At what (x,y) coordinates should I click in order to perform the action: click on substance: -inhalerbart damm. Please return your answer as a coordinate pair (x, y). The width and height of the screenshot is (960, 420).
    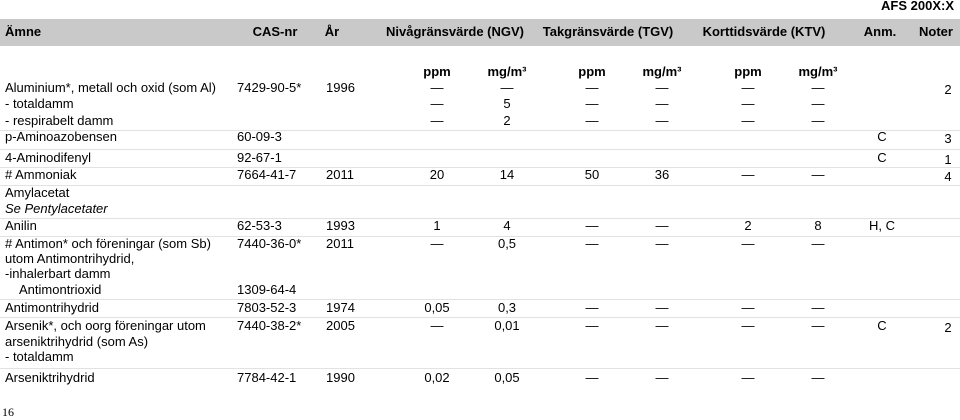
    Looking at the image, I should click on (58, 273).